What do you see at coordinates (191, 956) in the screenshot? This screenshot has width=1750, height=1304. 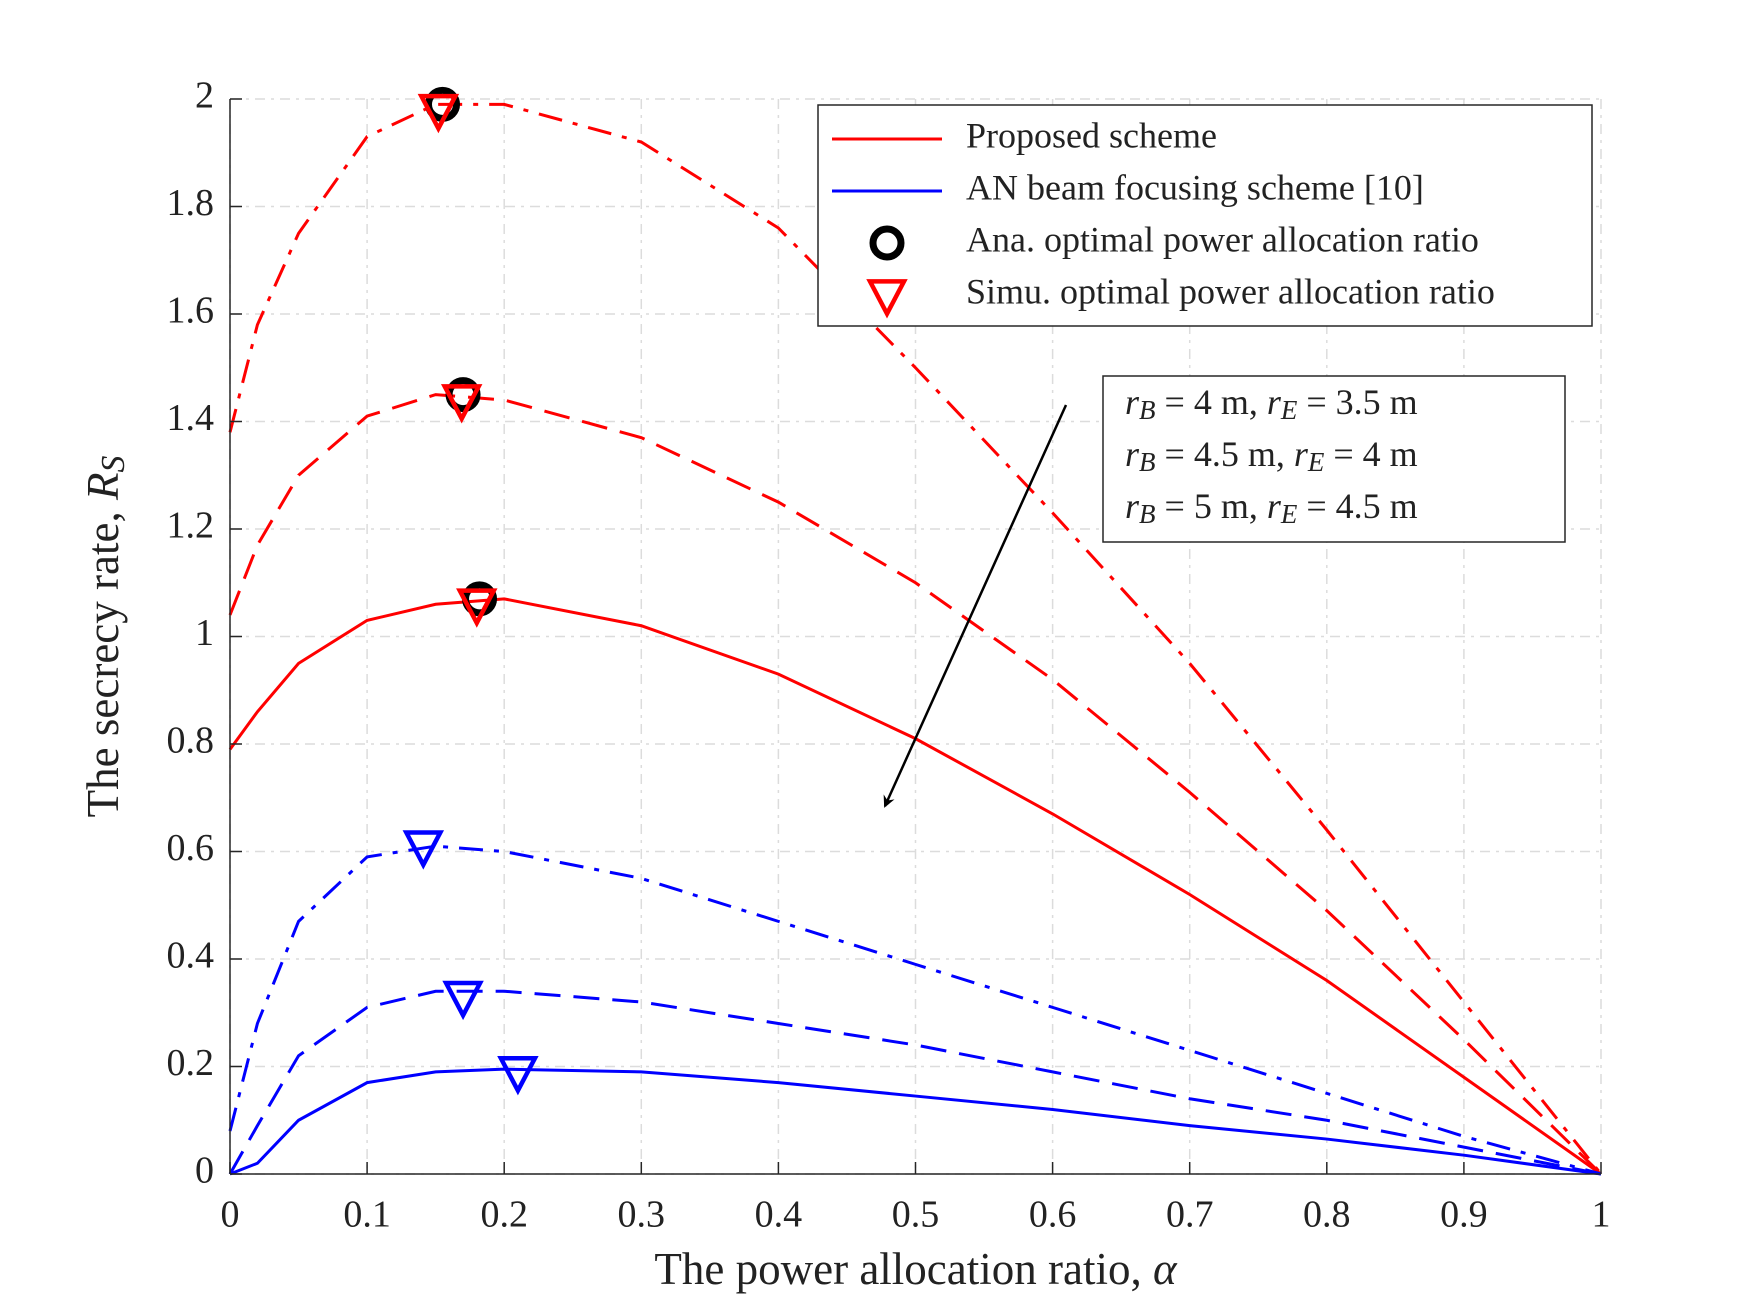 I see `y-tick-label: 0.4` at bounding box center [191, 956].